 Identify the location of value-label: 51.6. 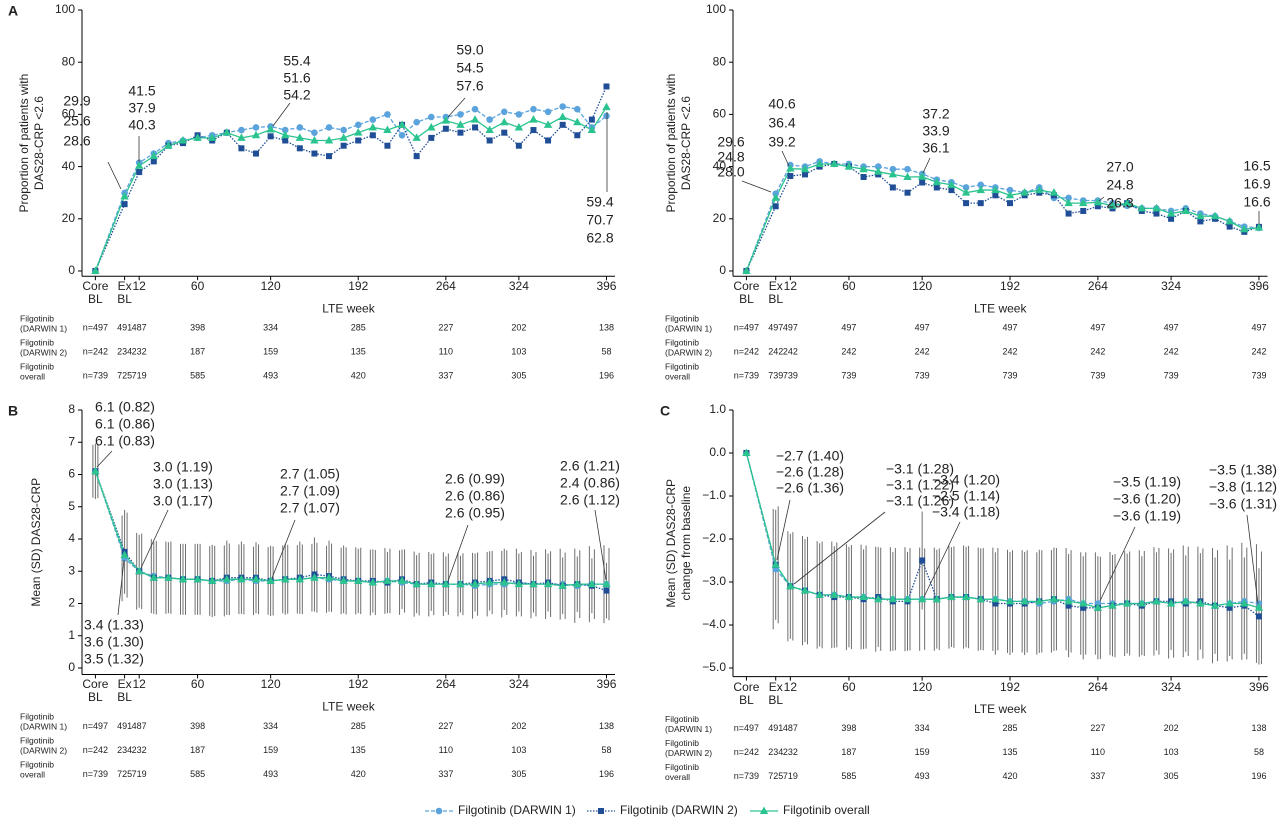
(296, 78).